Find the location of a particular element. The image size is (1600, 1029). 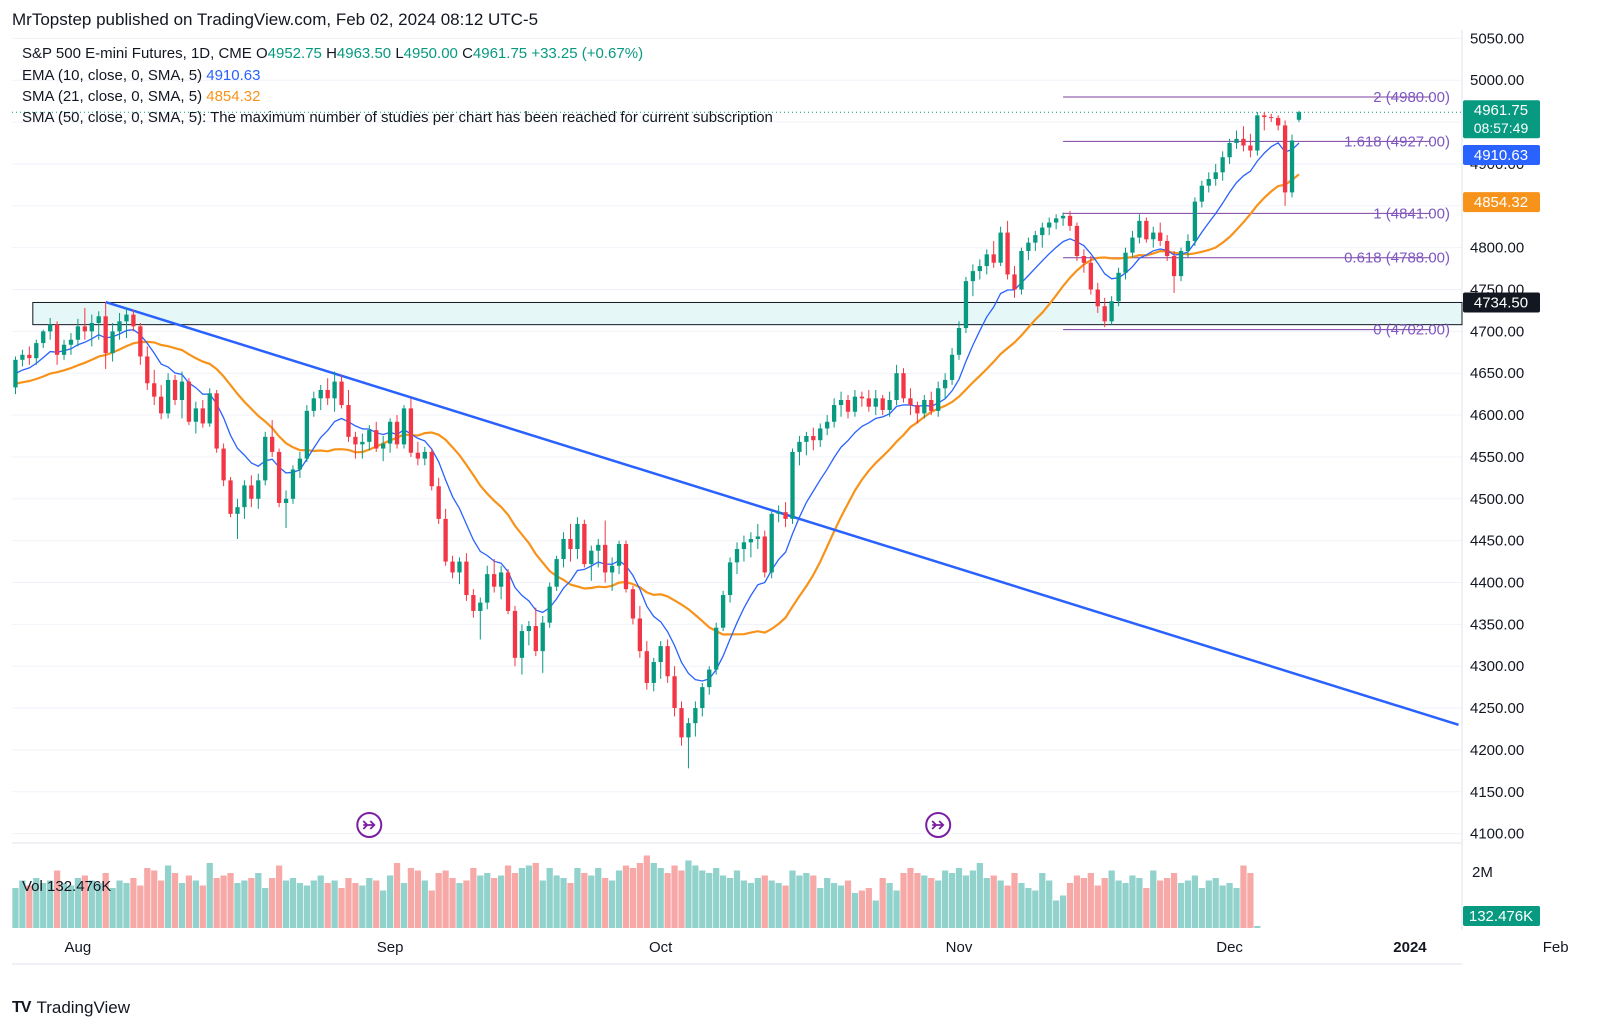

legend-ema-row: EMA (10, close, 0, SMA, 5) 4910.63 is located at coordinates (141, 75).